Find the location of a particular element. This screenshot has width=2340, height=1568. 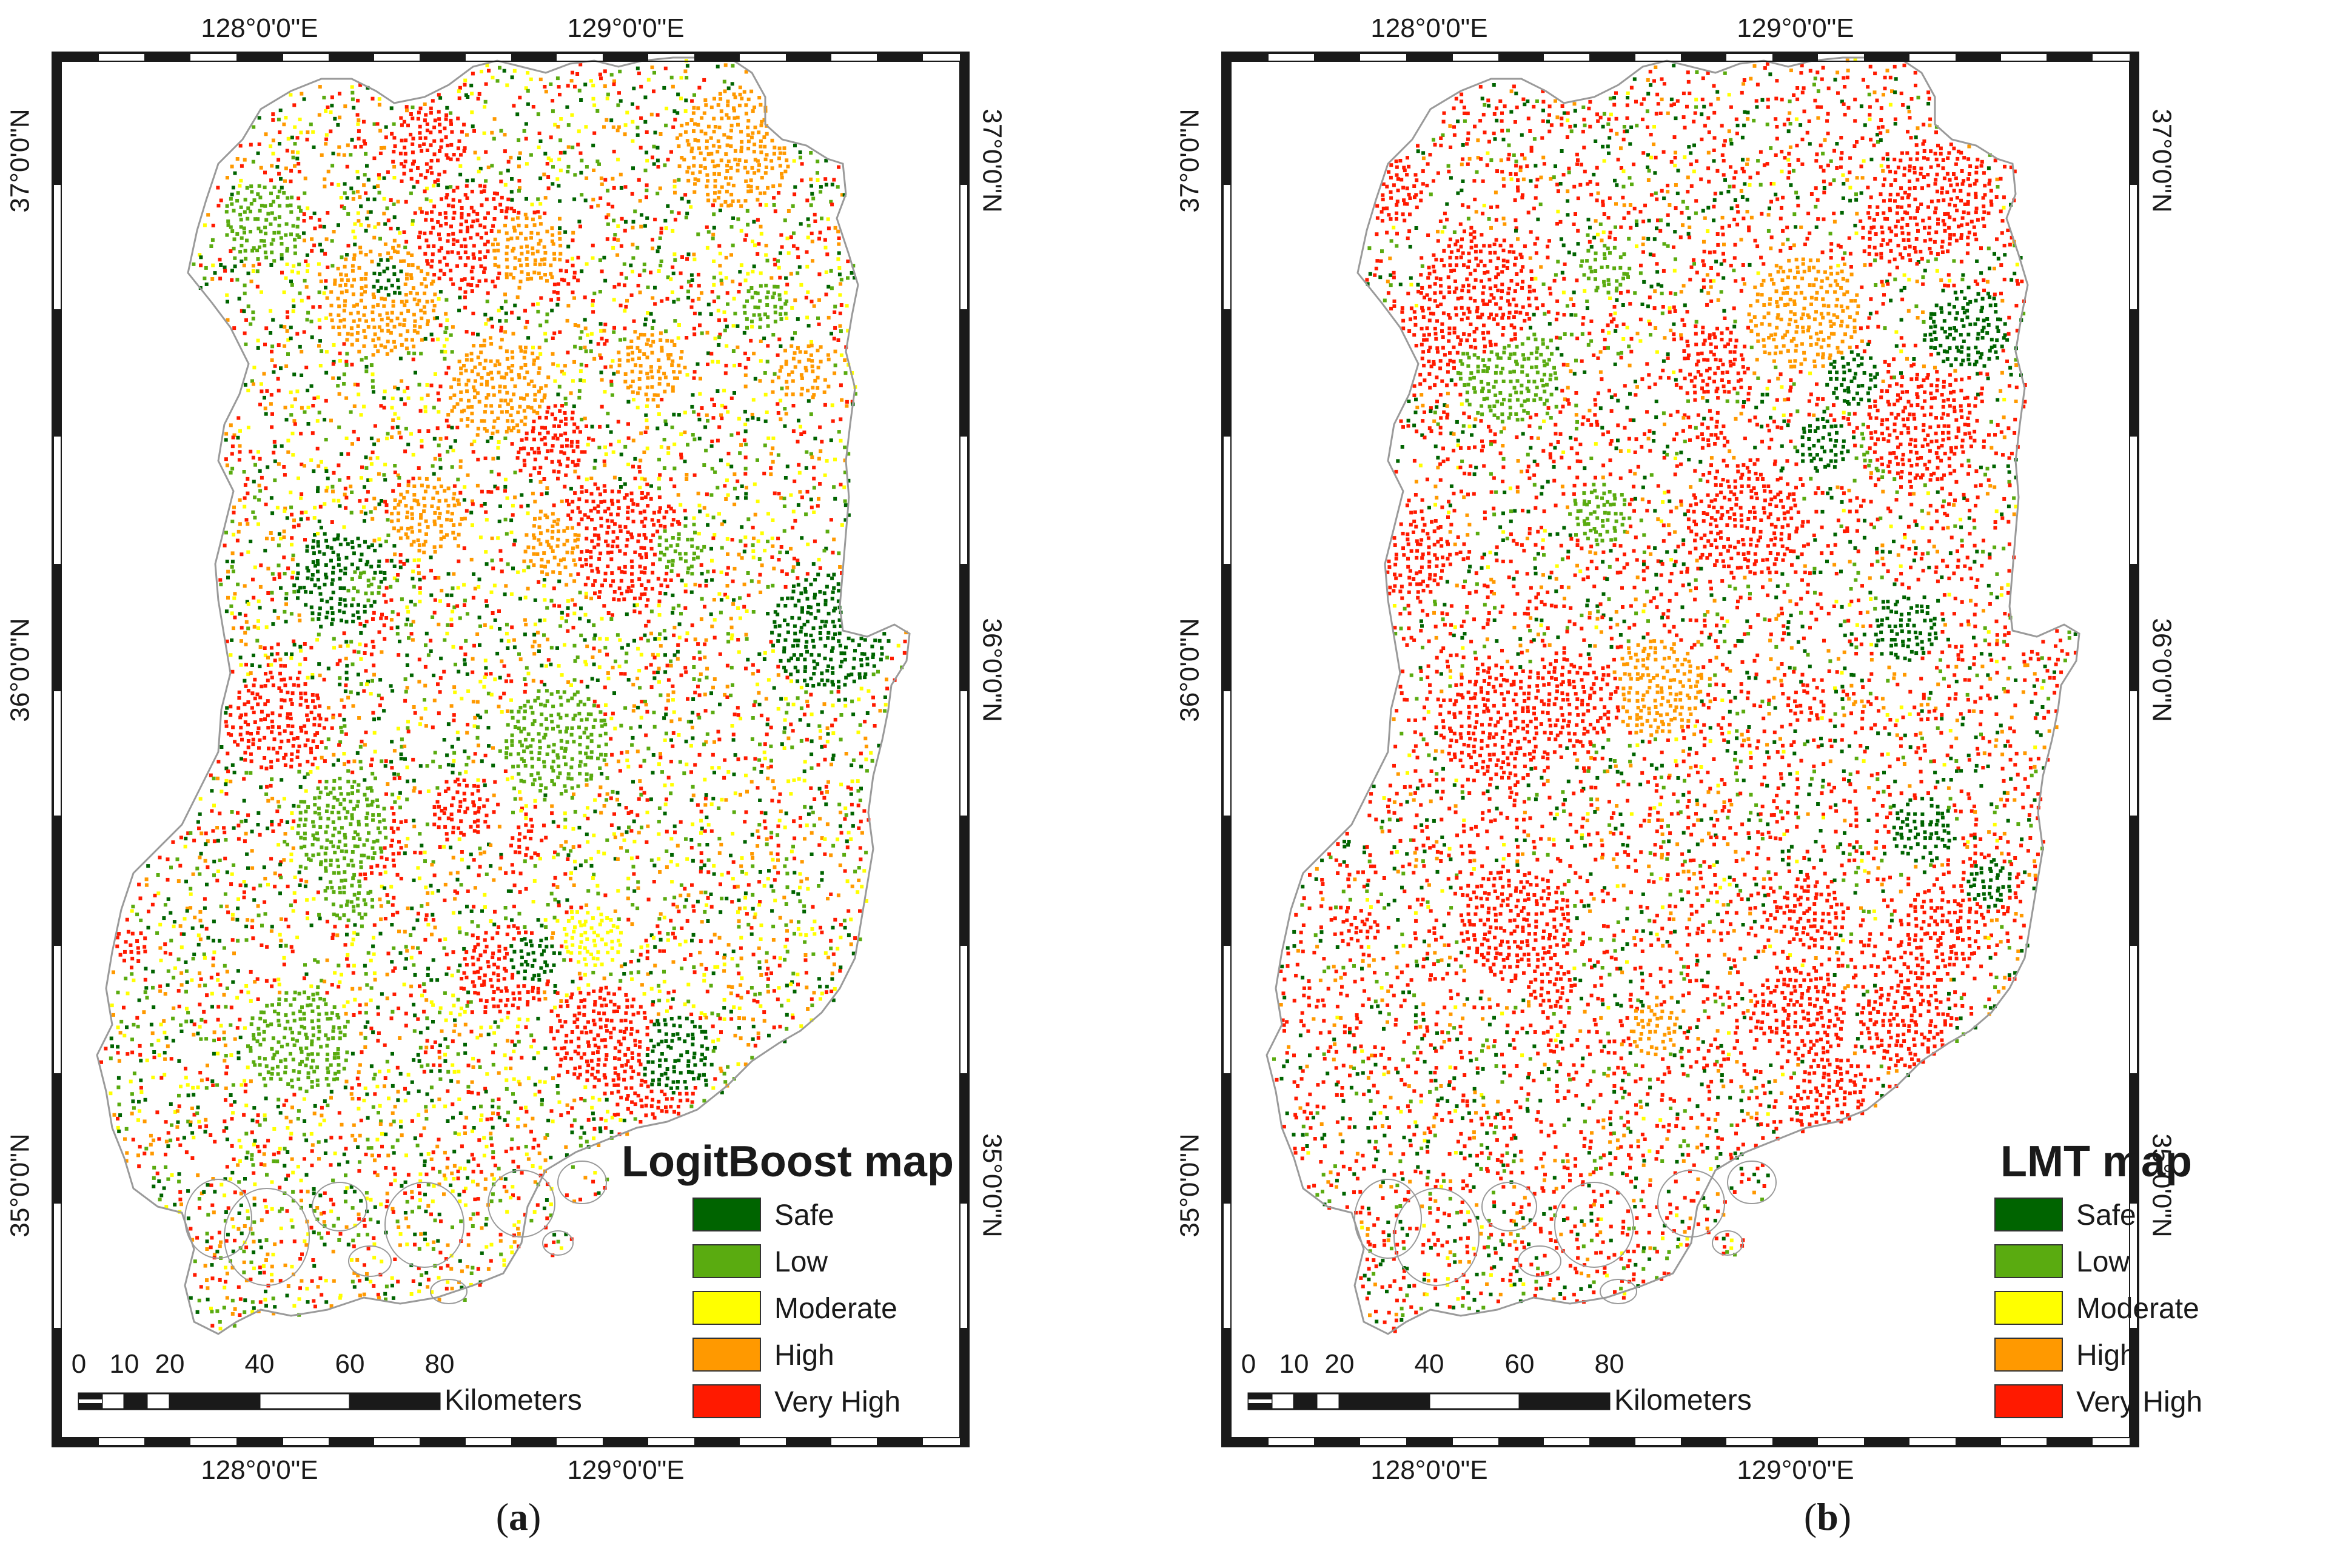

caption-letter: b is located at coordinates (1828, 1516).